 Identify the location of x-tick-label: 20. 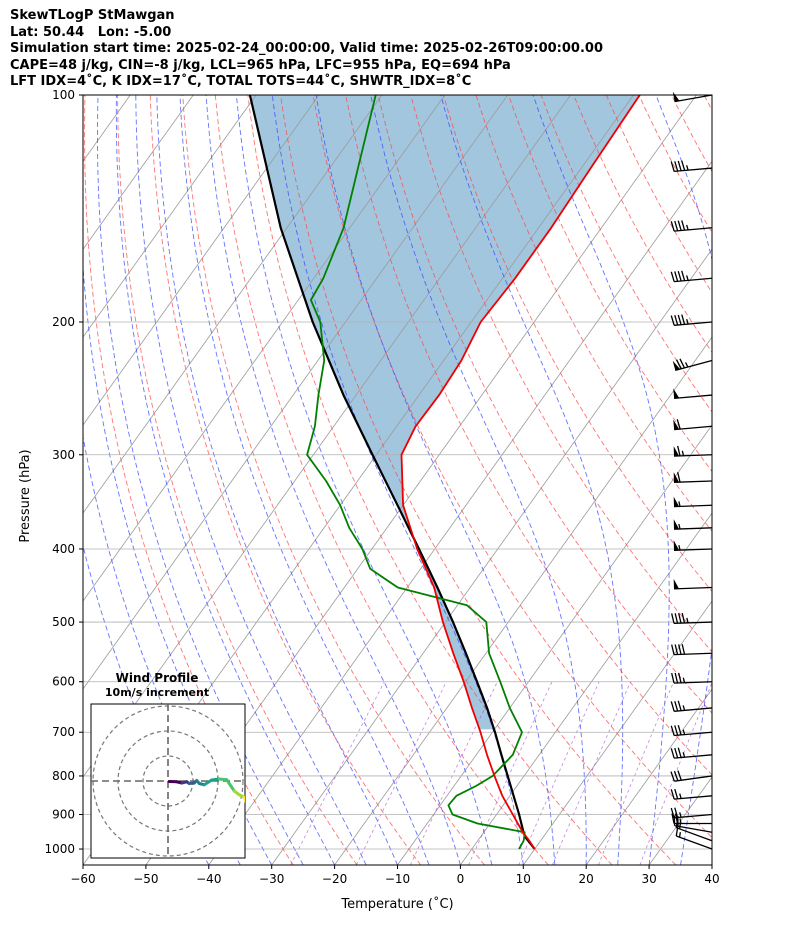
(586, 879).